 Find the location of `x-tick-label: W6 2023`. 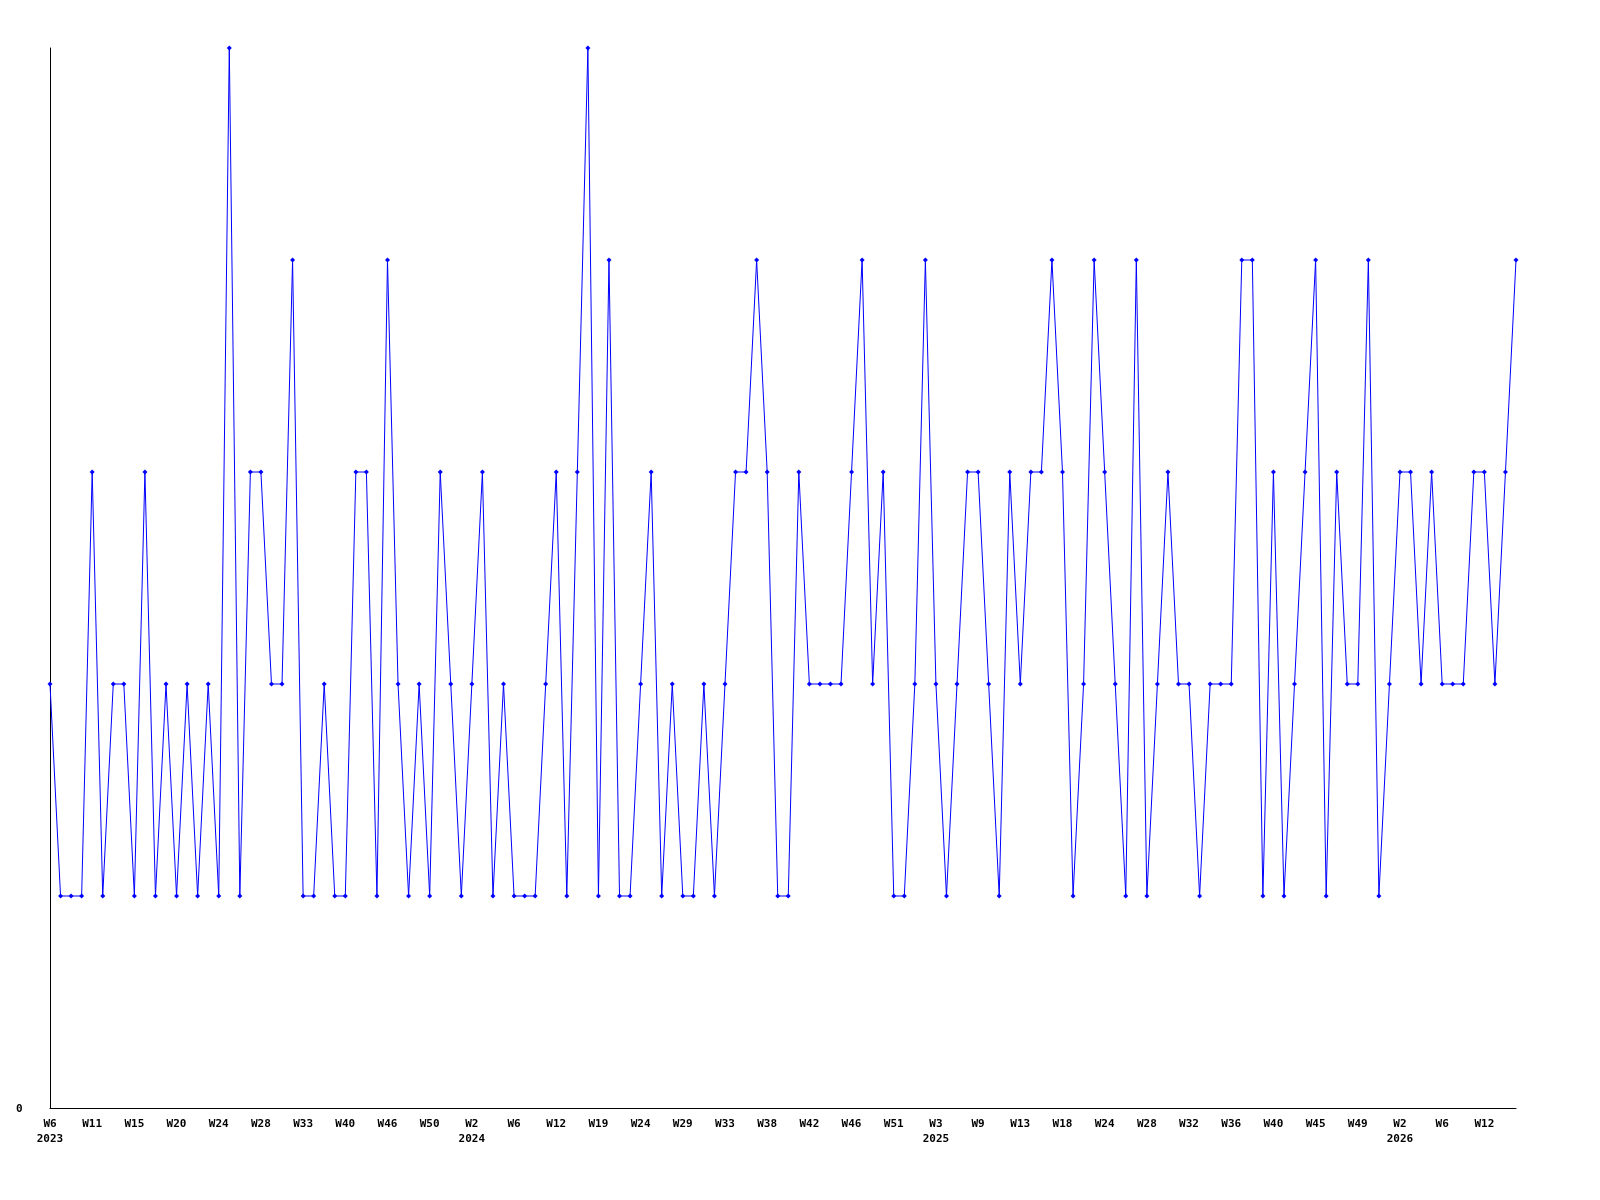

x-tick-label: W6 2023 is located at coordinates (50, 1131).